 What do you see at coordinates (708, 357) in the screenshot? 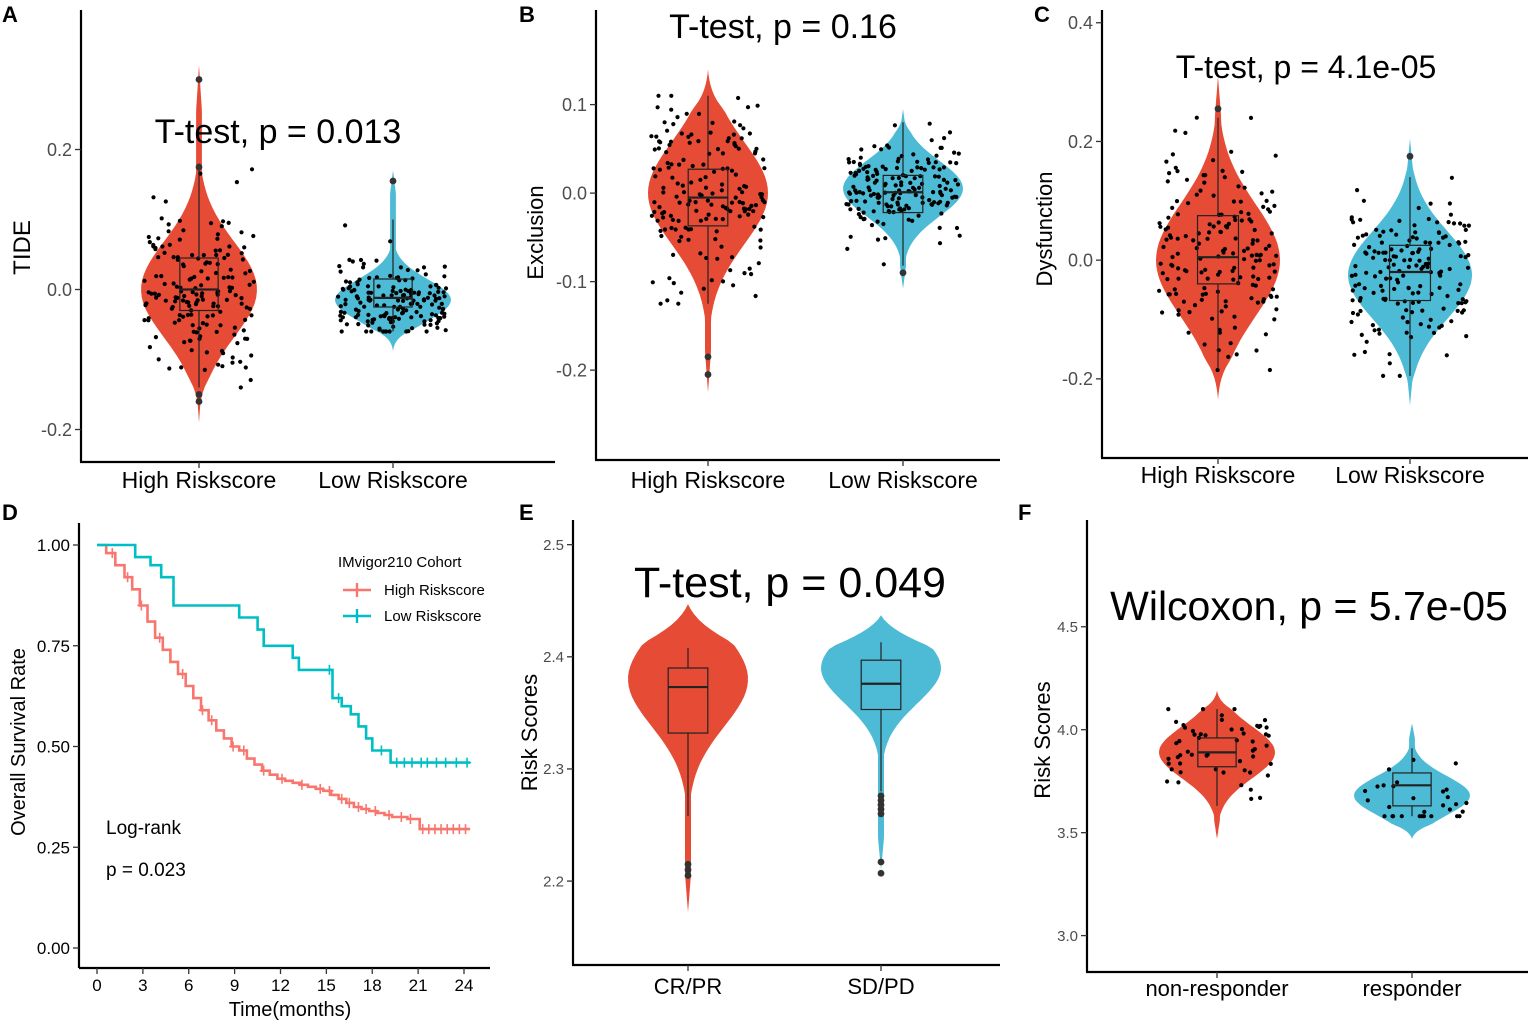
I see `outlier-point` at bounding box center [708, 357].